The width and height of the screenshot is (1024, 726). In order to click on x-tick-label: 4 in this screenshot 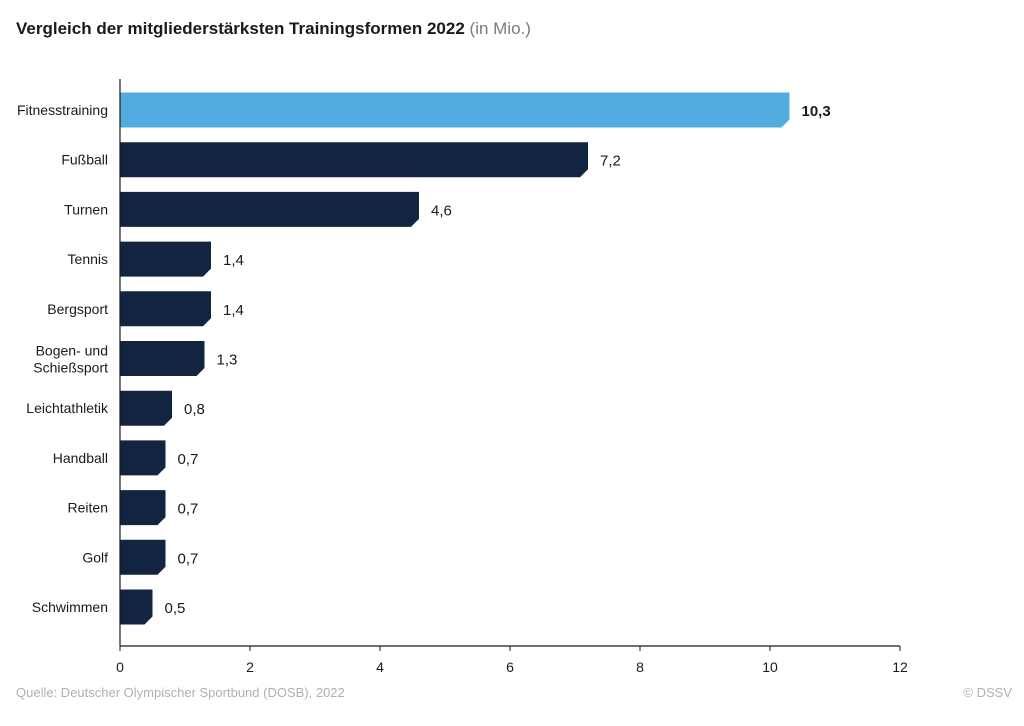, I will do `click(380, 667)`.